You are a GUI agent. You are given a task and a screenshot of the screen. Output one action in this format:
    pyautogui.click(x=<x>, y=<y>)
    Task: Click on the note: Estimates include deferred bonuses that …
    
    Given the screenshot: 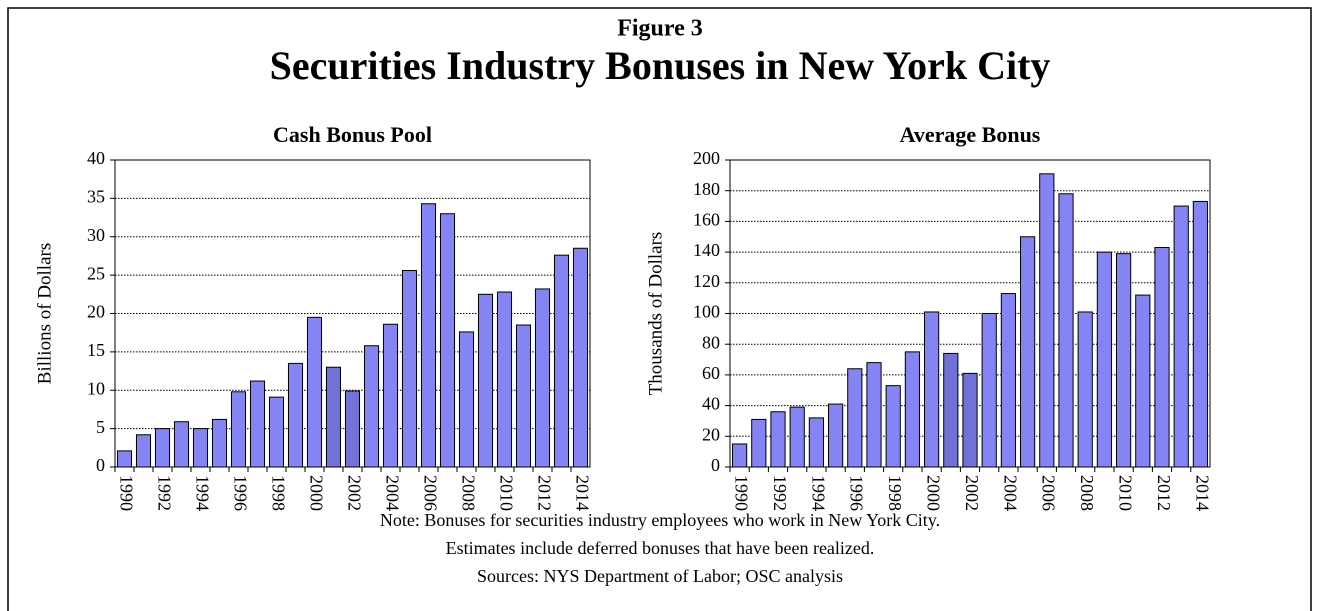 What is the action you would take?
    pyautogui.click(x=660, y=548)
    